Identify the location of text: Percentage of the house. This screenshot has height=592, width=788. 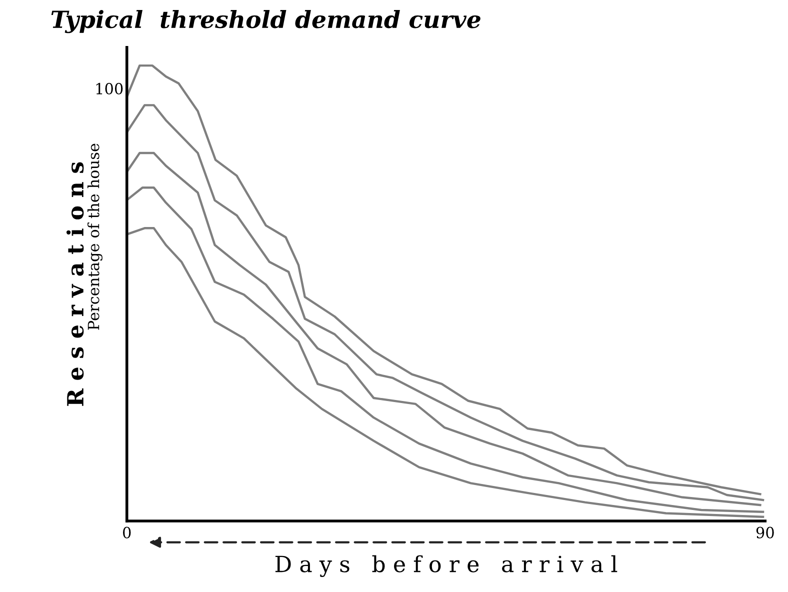
(94, 237).